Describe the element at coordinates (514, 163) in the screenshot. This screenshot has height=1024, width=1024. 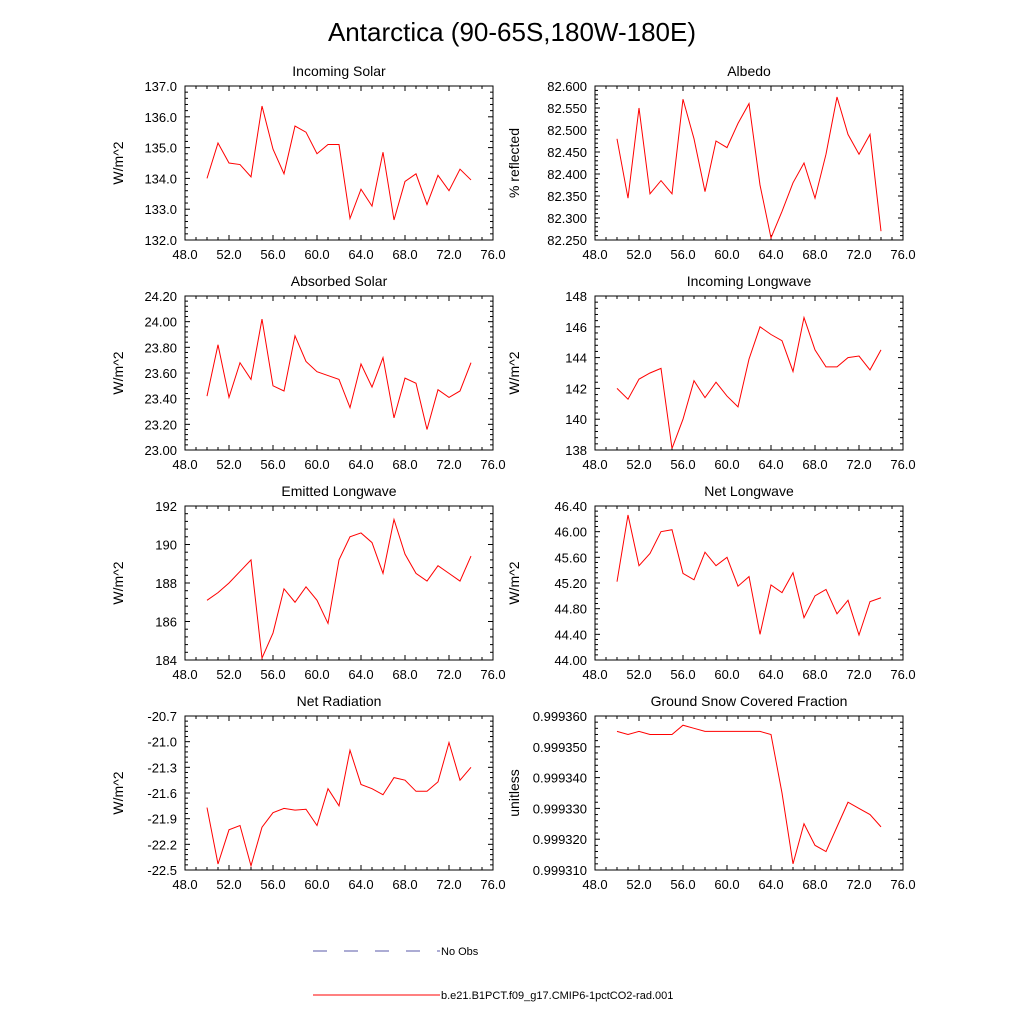
I see `y-axis-label: % reflected` at that location.